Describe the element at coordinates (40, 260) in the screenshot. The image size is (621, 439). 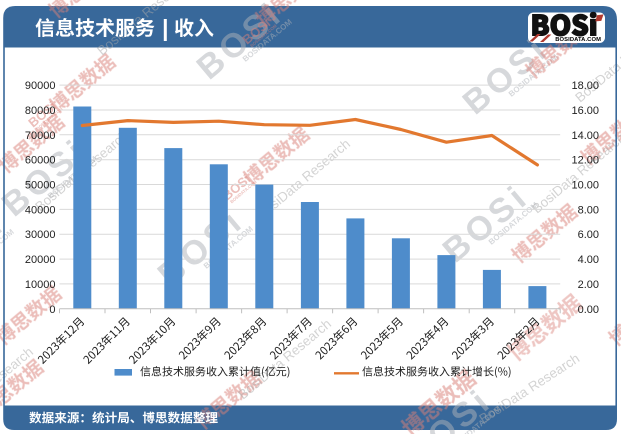
I see `svg-text: 20000` at that location.